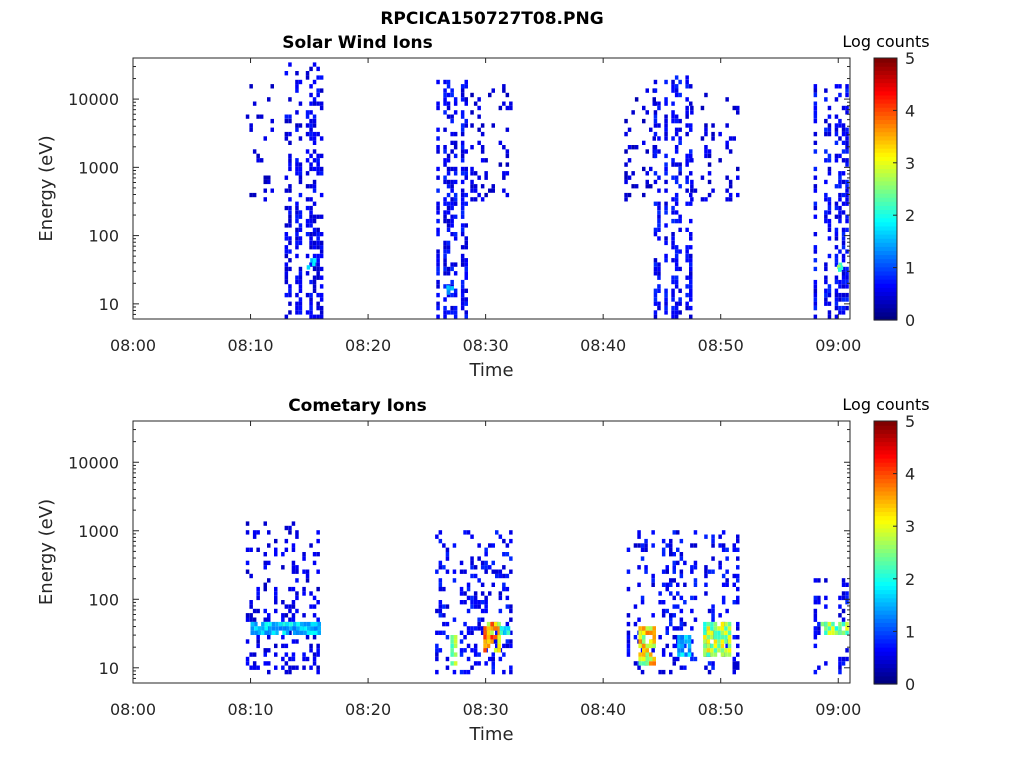  Describe the element at coordinates (838, 709) in the screenshot. I see `x-tick-label: 09:00` at that location.